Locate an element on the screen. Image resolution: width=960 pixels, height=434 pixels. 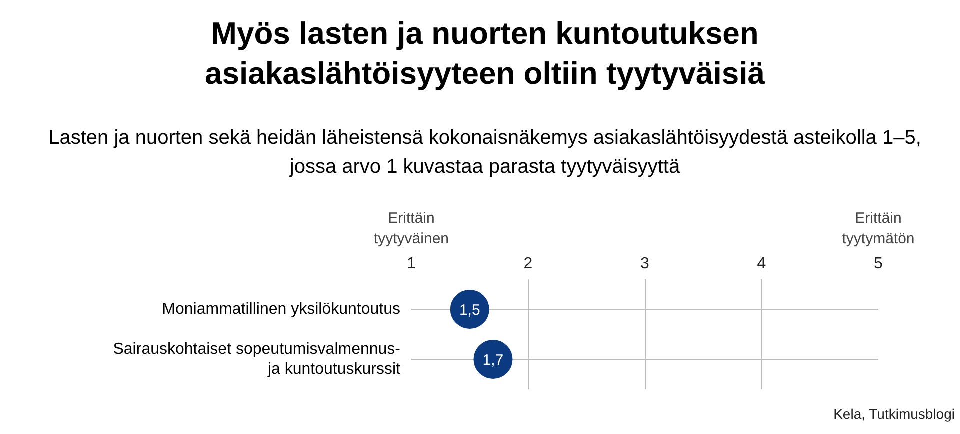
x-tick-label: 3 is located at coordinates (645, 264).